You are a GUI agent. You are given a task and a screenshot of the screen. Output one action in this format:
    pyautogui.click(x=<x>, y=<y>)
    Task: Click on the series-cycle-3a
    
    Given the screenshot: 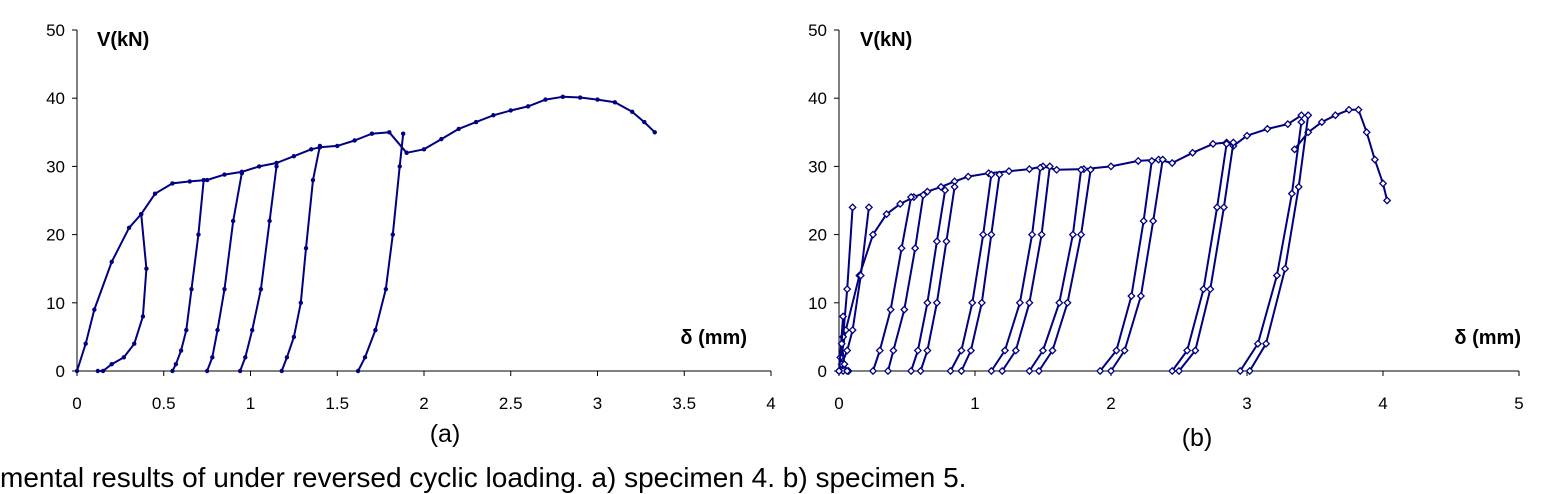 What is the action you would take?
    pyautogui.click(x=928, y=281)
    